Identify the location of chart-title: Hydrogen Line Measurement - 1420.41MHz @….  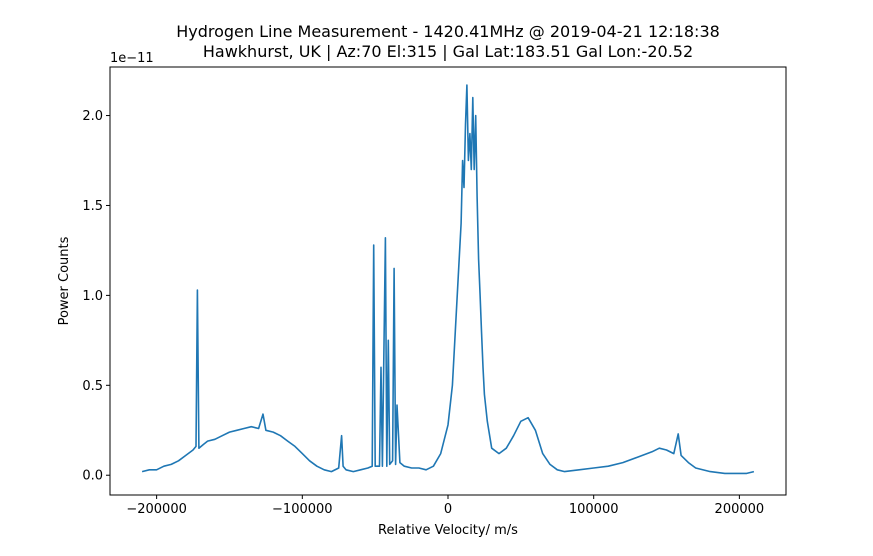
(448, 31).